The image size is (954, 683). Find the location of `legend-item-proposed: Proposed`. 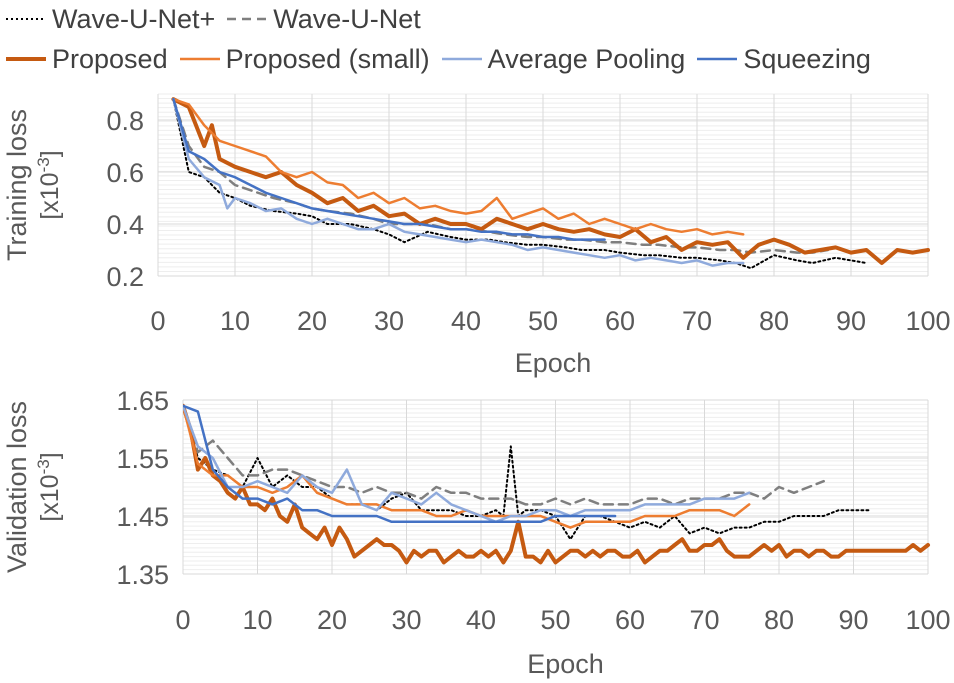

legend-item-proposed: Proposed is located at coordinates (86, 59).